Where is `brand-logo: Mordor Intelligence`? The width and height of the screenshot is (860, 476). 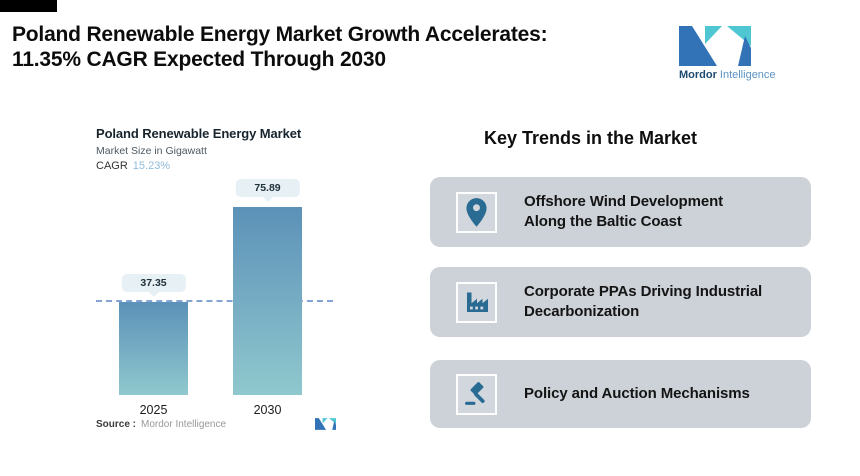
brand-logo: Mordor Intelligence is located at coordinates (727, 53).